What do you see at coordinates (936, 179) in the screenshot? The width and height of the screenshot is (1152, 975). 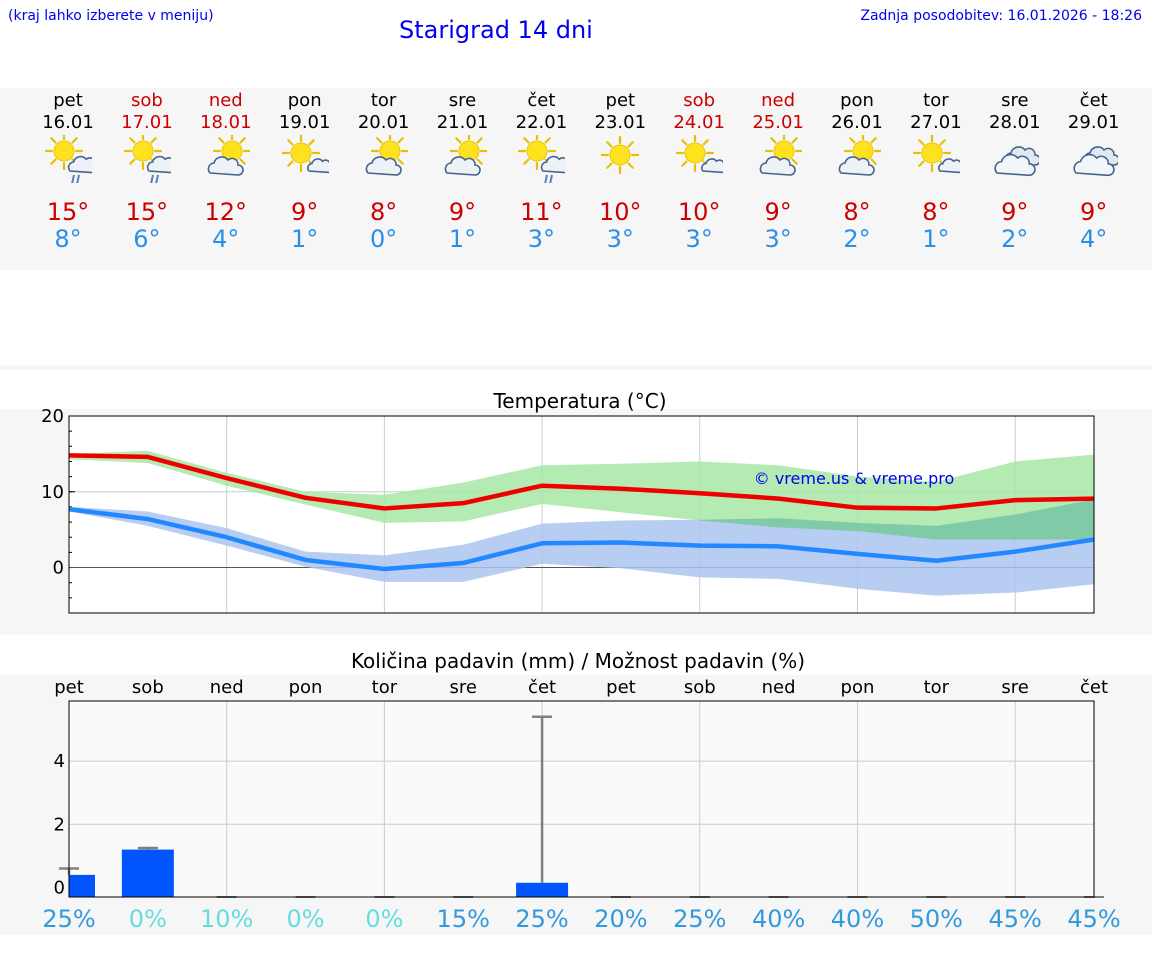 I see `day-column: tor 27.01 8° 1°` at bounding box center [936, 179].